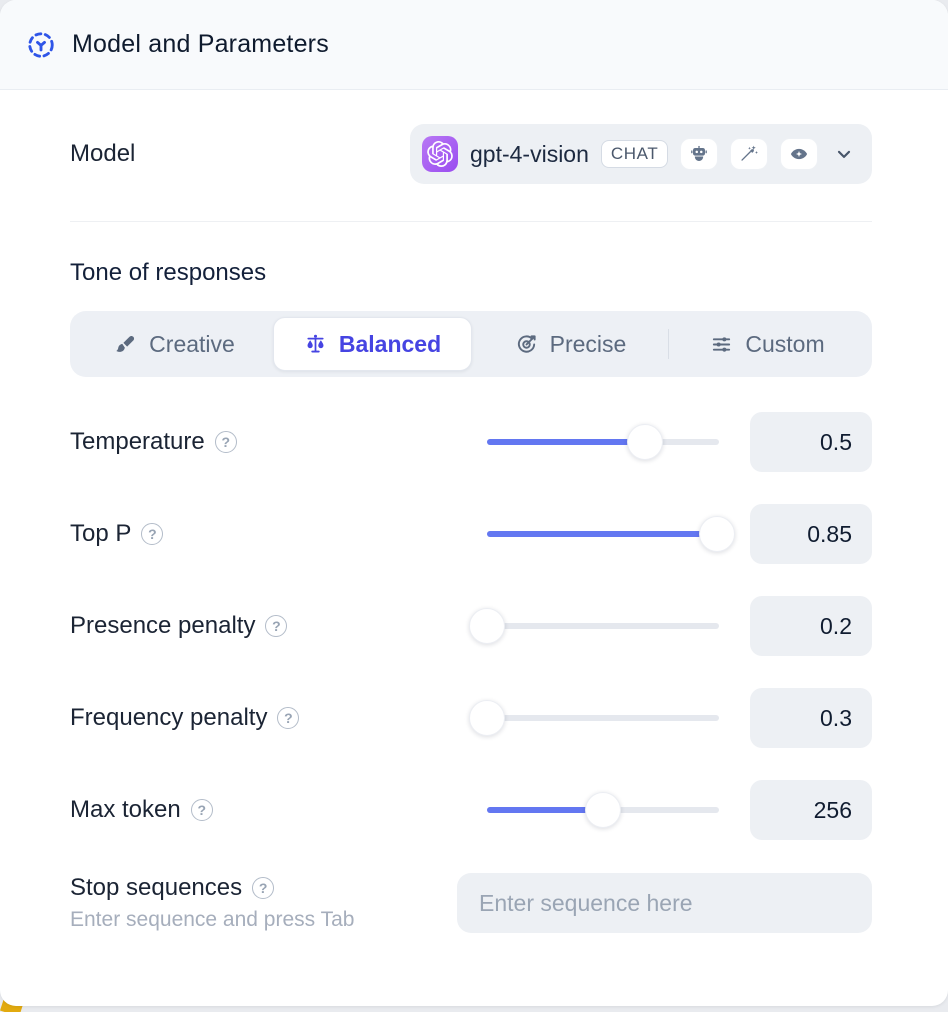 The height and width of the screenshot is (1012, 948). What do you see at coordinates (844, 154) in the screenshot?
I see `chevron-down-icon` at bounding box center [844, 154].